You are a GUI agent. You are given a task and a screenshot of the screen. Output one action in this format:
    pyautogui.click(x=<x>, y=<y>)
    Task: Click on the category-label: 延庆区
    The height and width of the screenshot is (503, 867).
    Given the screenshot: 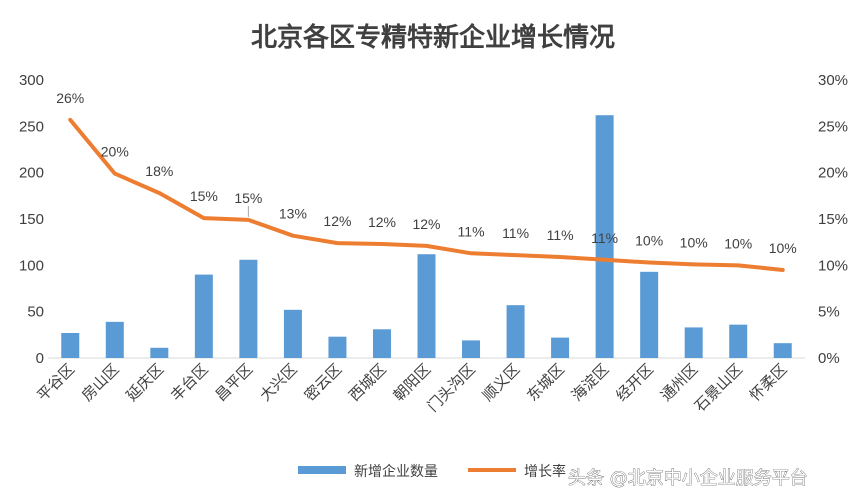 What is the action you would take?
    pyautogui.click(x=145, y=382)
    